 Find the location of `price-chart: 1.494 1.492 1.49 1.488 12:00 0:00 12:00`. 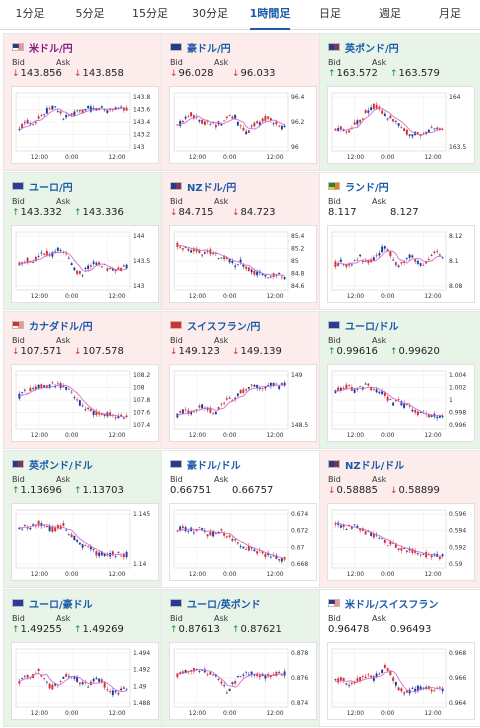

price-chart: 1.494 1.492 1.49 1.488 12:00 0:00 12:00 is located at coordinates (85, 681).